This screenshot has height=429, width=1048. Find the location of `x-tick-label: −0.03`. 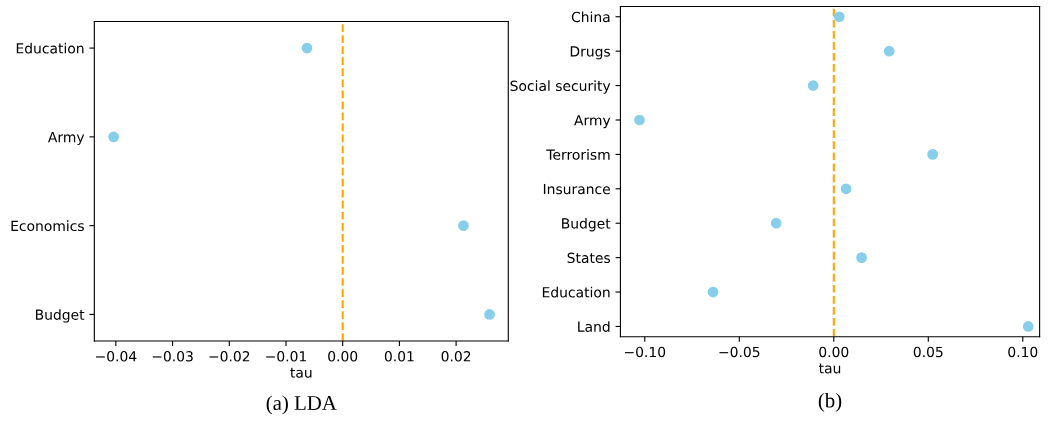

x-tick-label: −0.03 is located at coordinates (172, 356).